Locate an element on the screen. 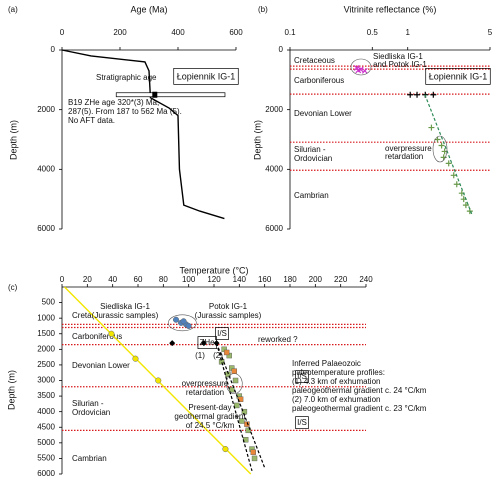 The width and height of the screenshot is (500, 481). x-tick-label: 160 is located at coordinates (265, 279).